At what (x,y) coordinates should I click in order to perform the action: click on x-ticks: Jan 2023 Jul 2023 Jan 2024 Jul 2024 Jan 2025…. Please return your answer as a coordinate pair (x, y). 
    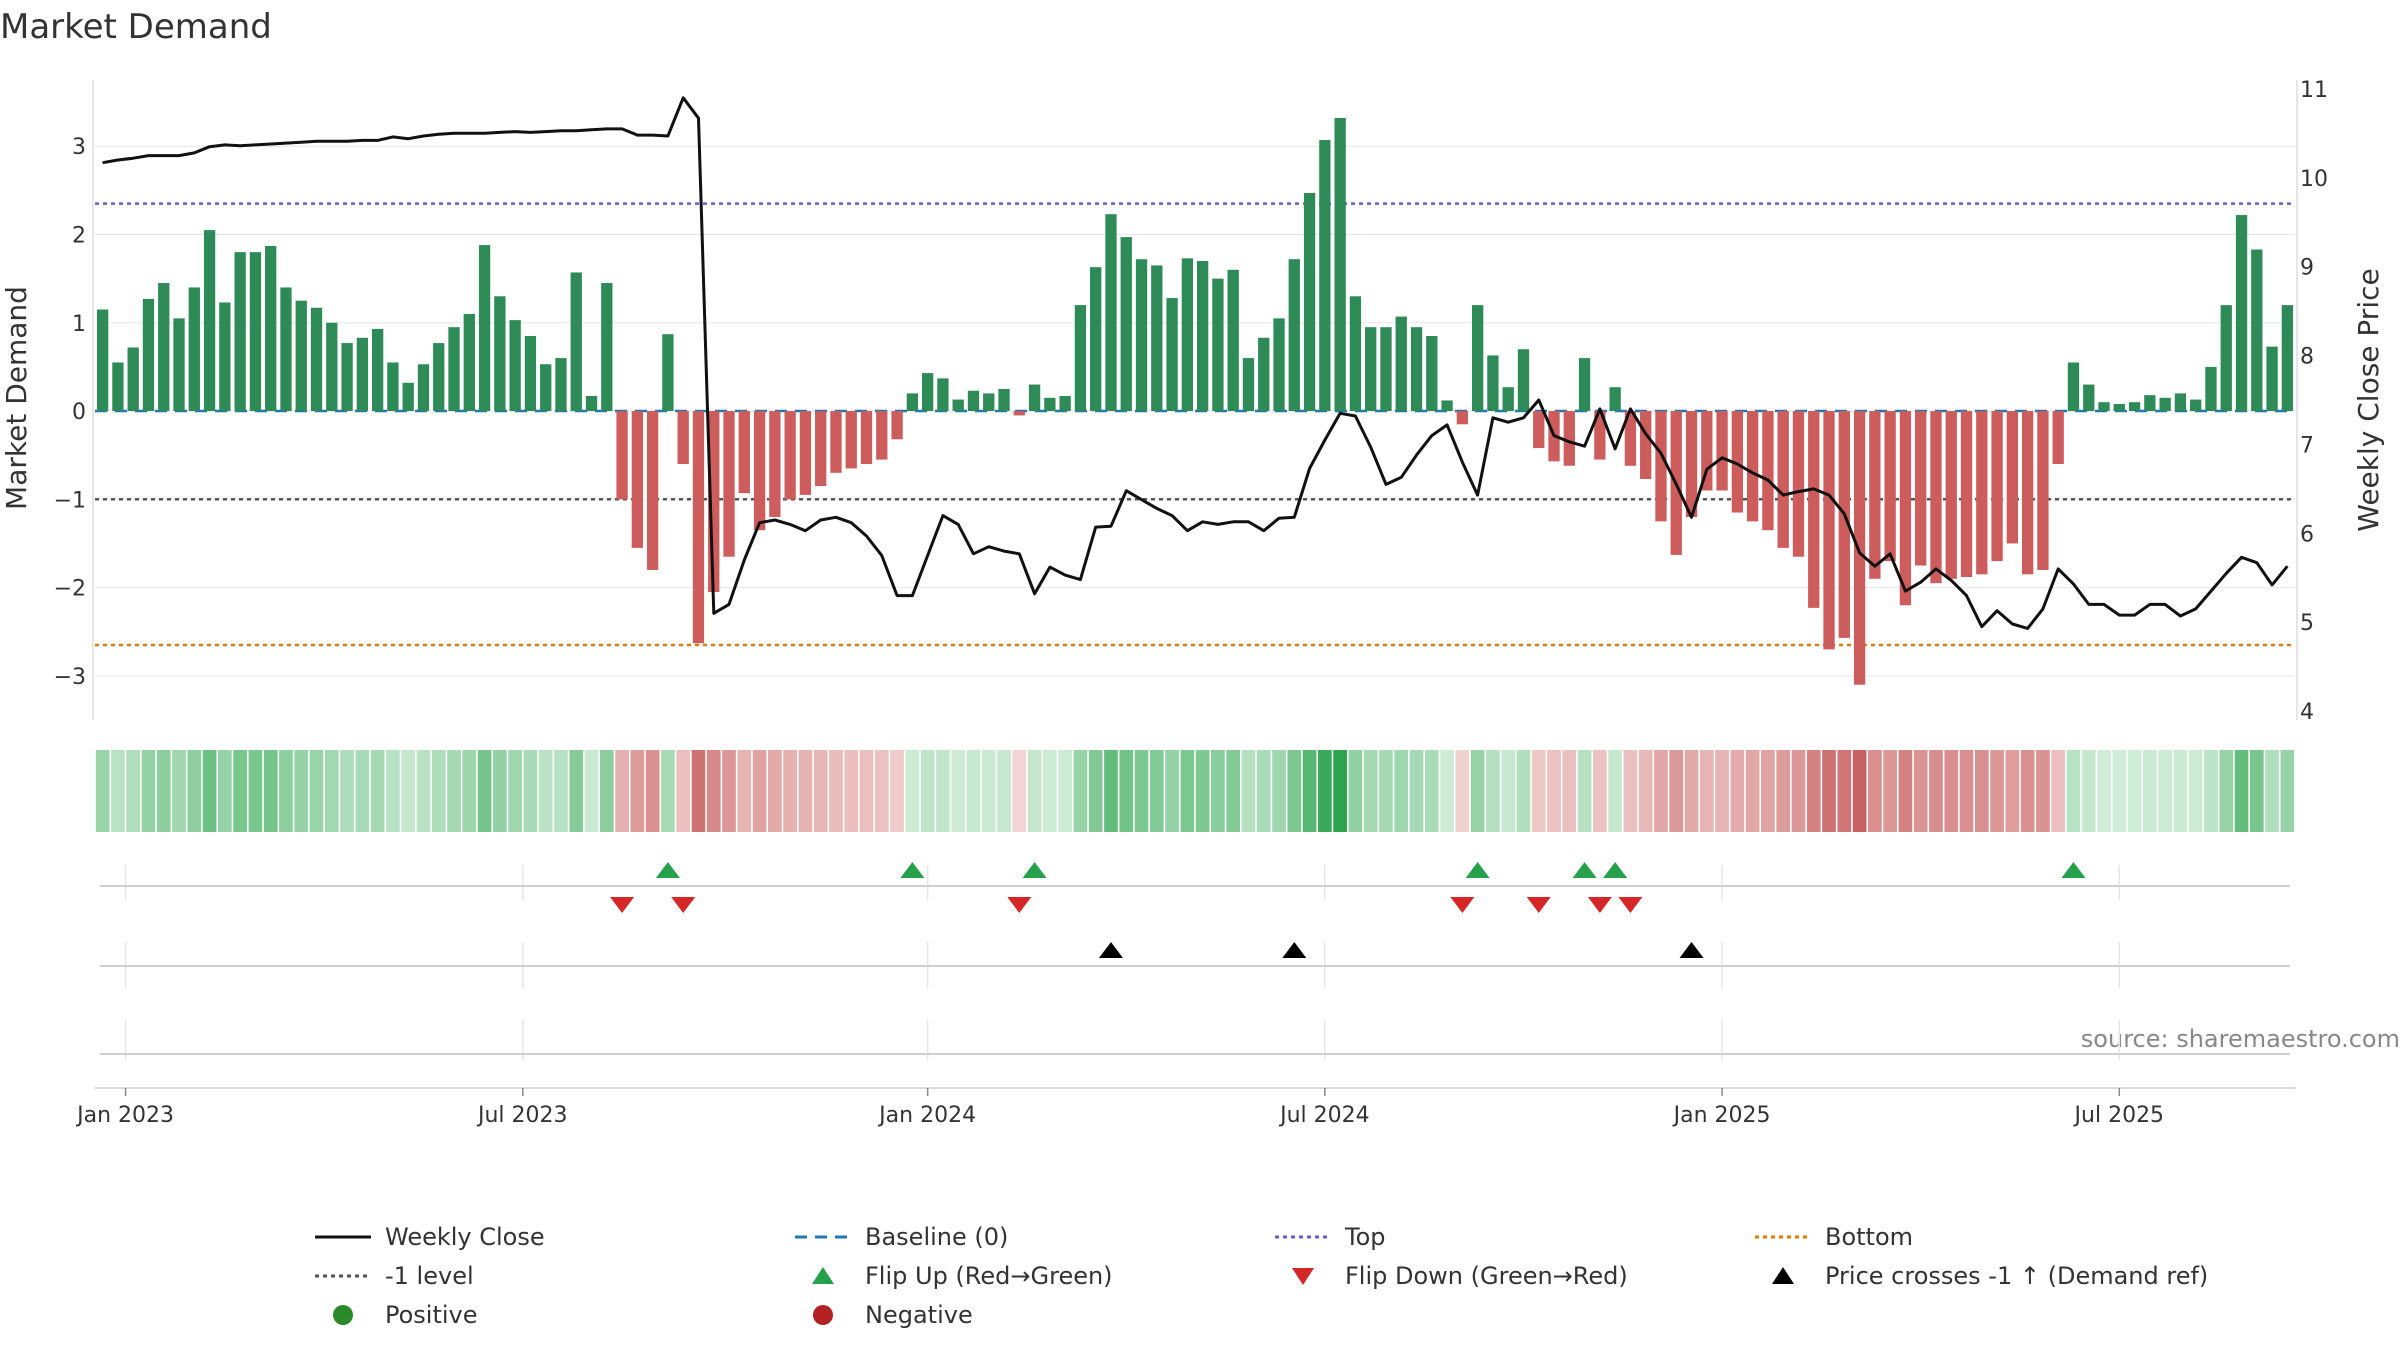
    Looking at the image, I should click on (1119, 1108).